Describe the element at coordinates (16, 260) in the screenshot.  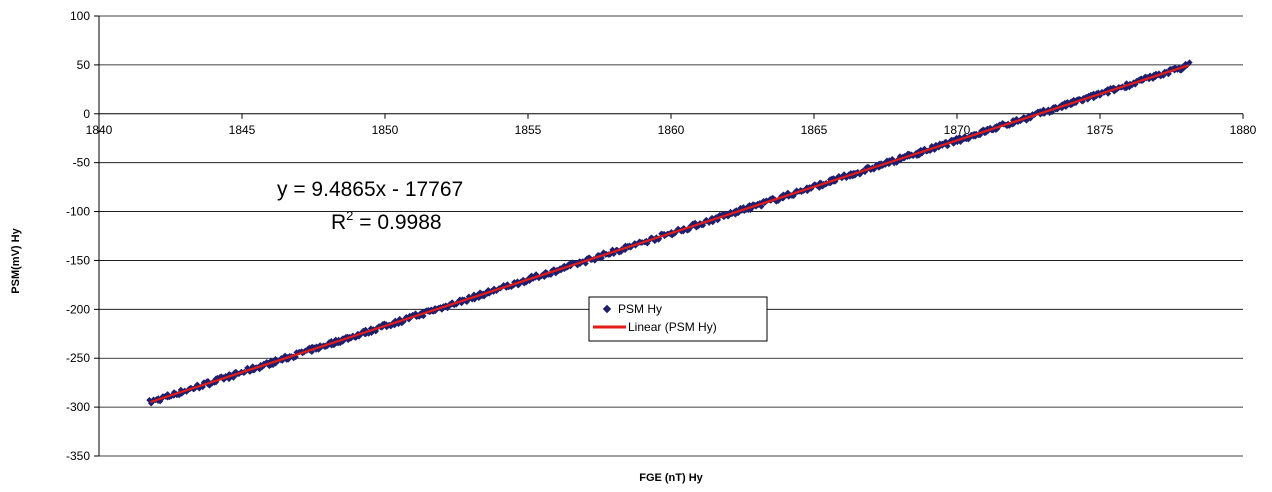
I see `y-axis-title: PSM(mV) Hy` at that location.